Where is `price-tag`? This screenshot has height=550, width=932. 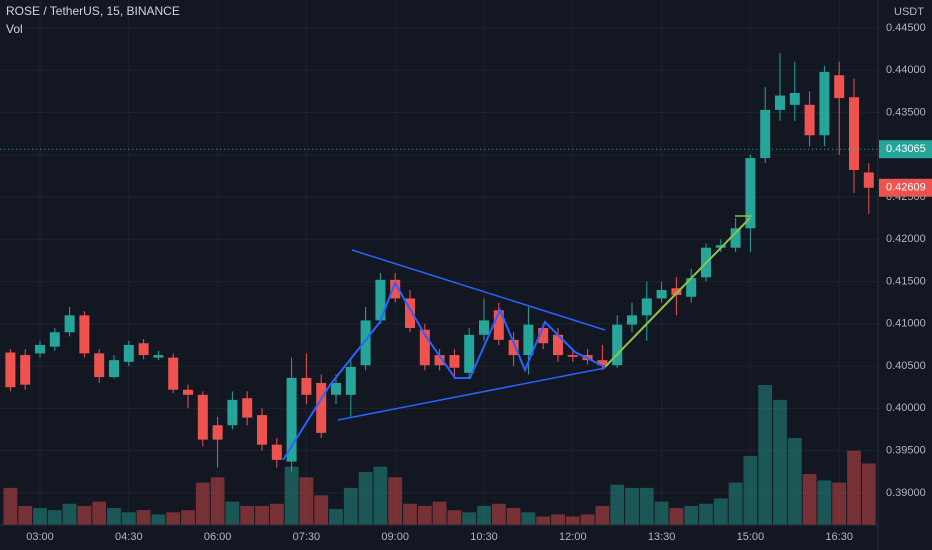 price-tag is located at coordinates (905, 187).